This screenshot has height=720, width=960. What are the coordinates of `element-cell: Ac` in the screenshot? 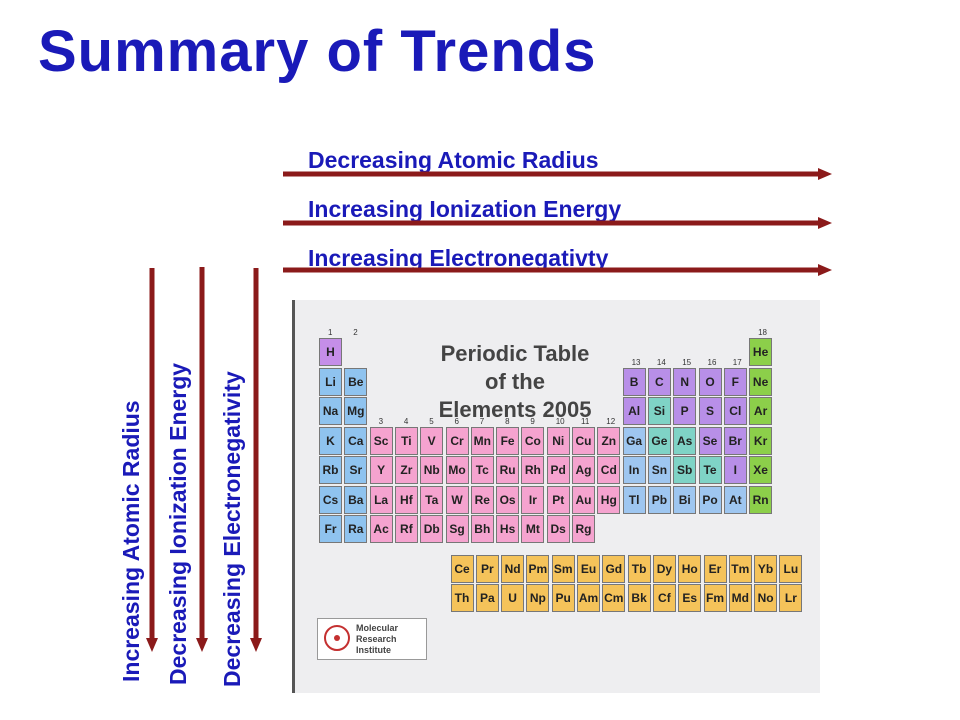 It's located at (381, 529).